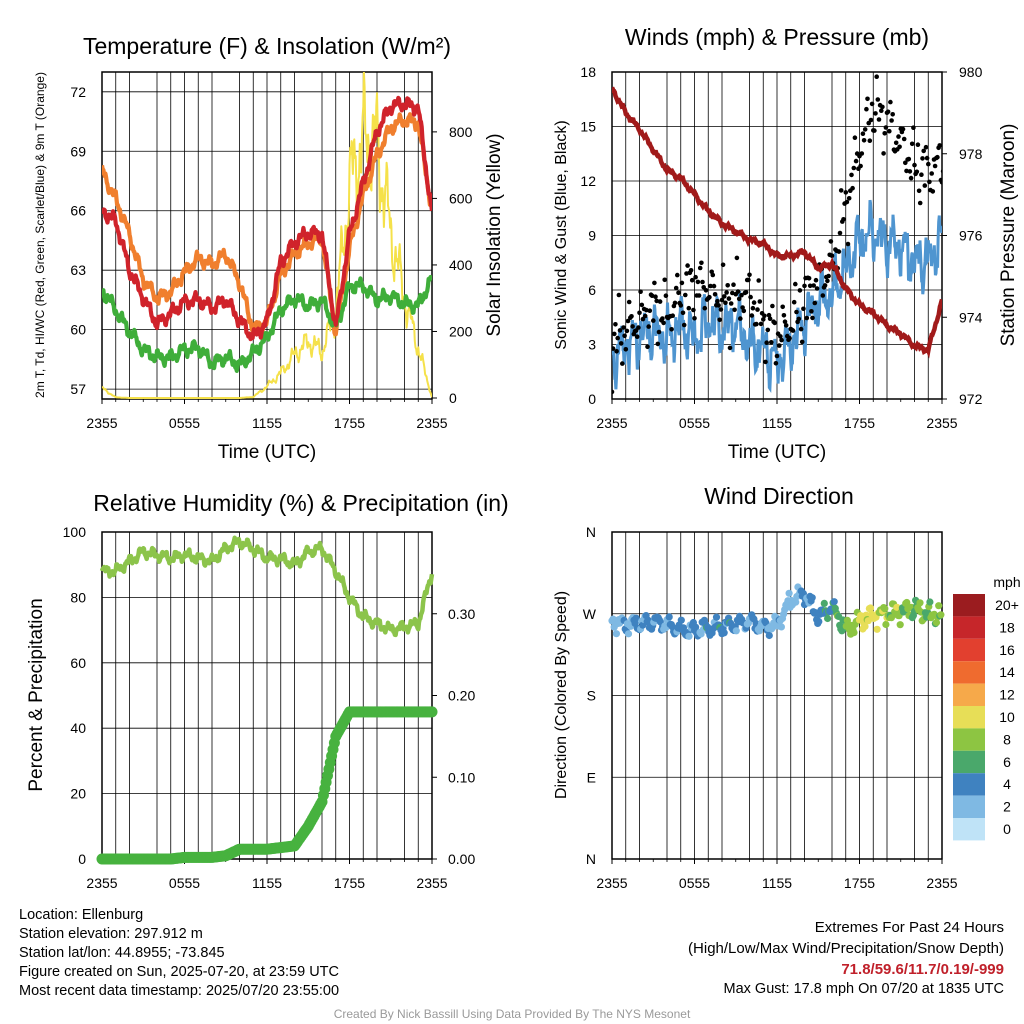  What do you see at coordinates (694, 883) in the screenshot?
I see `direction-xtick-label: 0555` at bounding box center [694, 883].